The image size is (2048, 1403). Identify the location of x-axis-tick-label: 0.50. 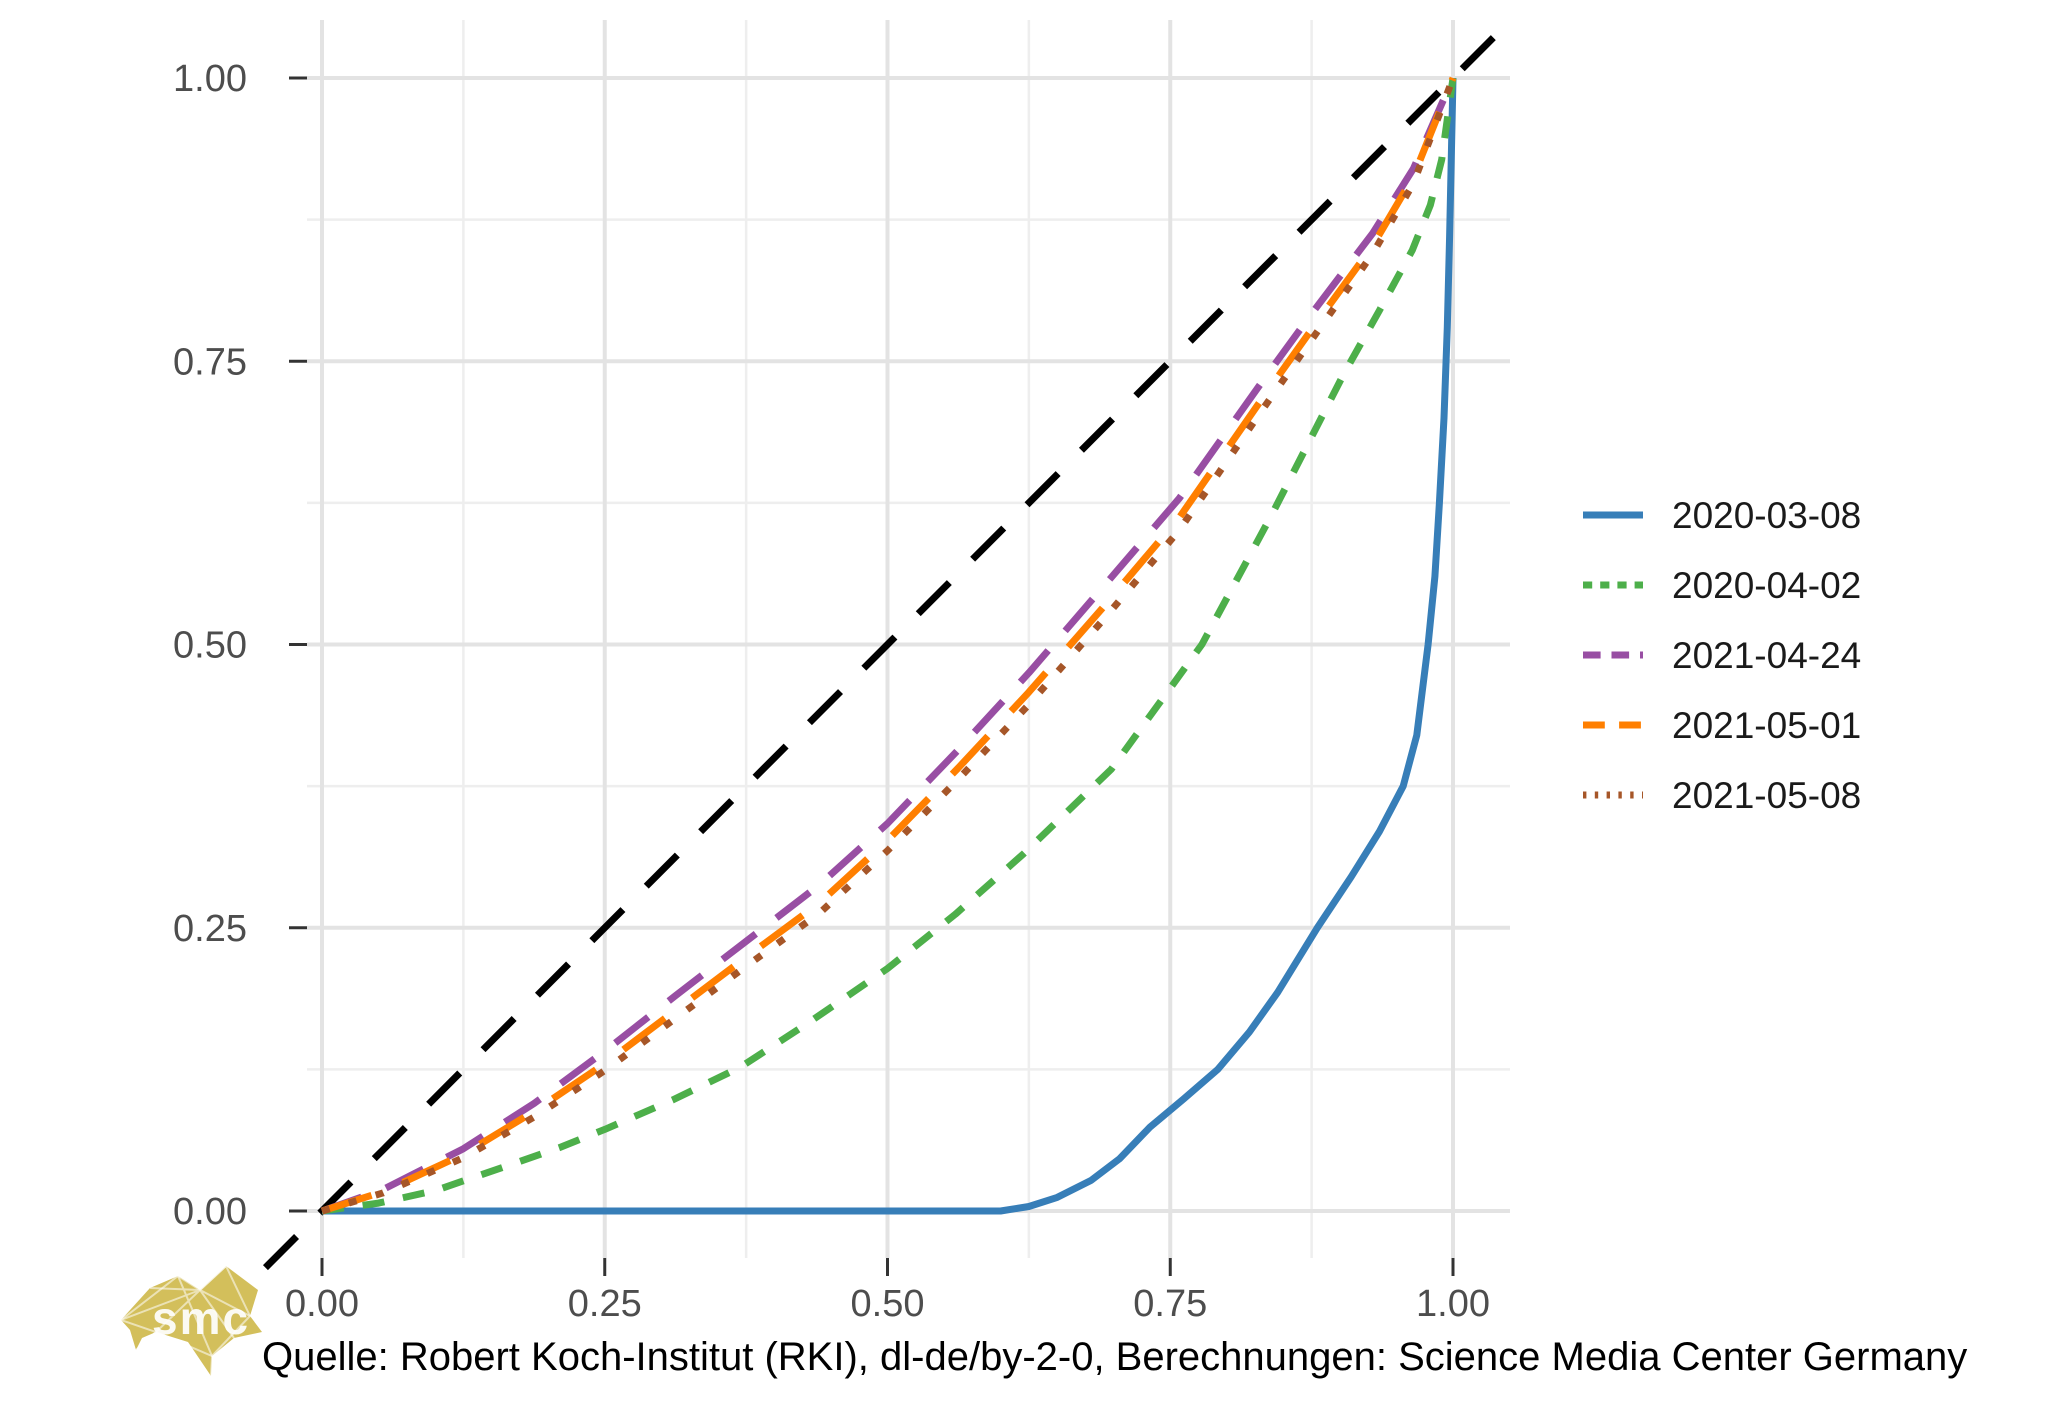
(888, 1304).